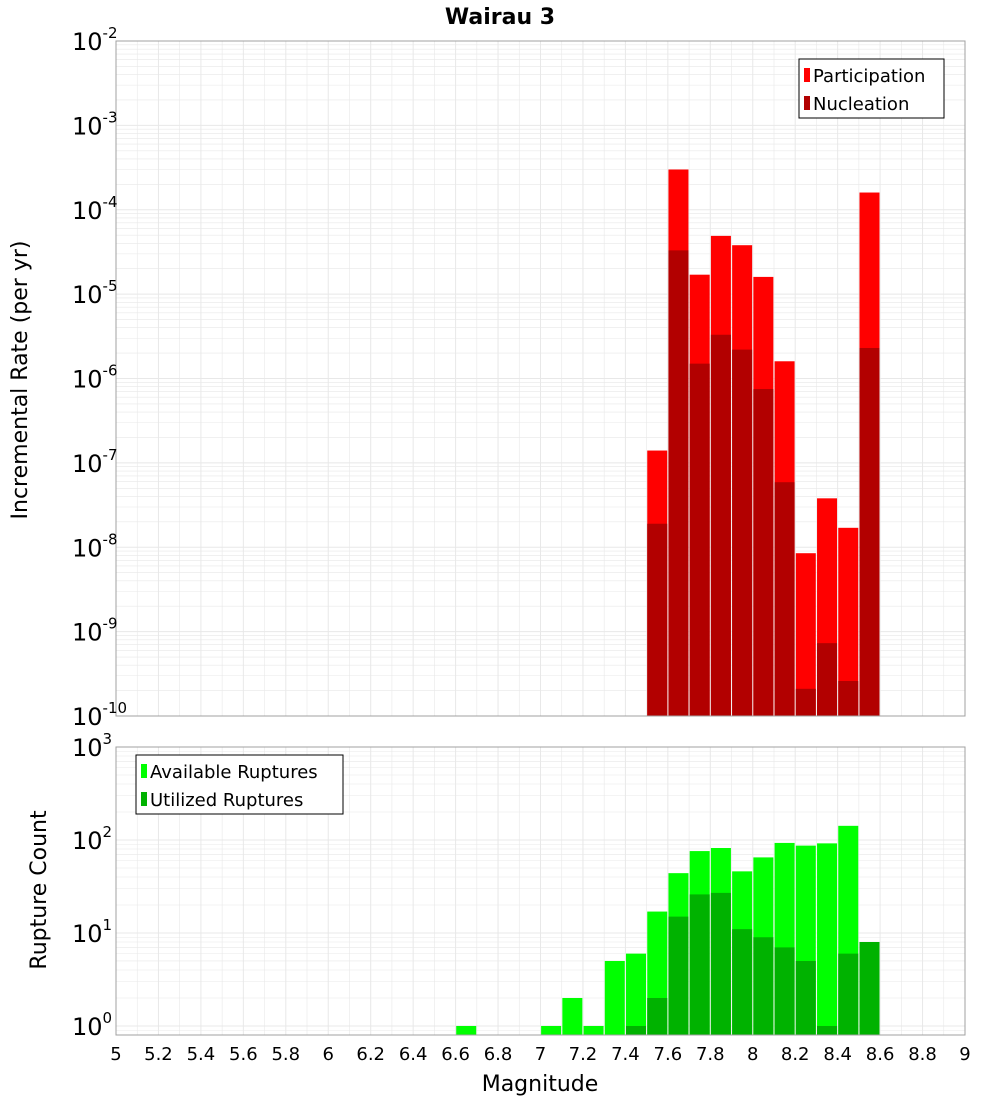 This screenshot has height=1100, width=1000. I want to click on rate-y-tick-label: 10⁻⁹, so click(95, 631).